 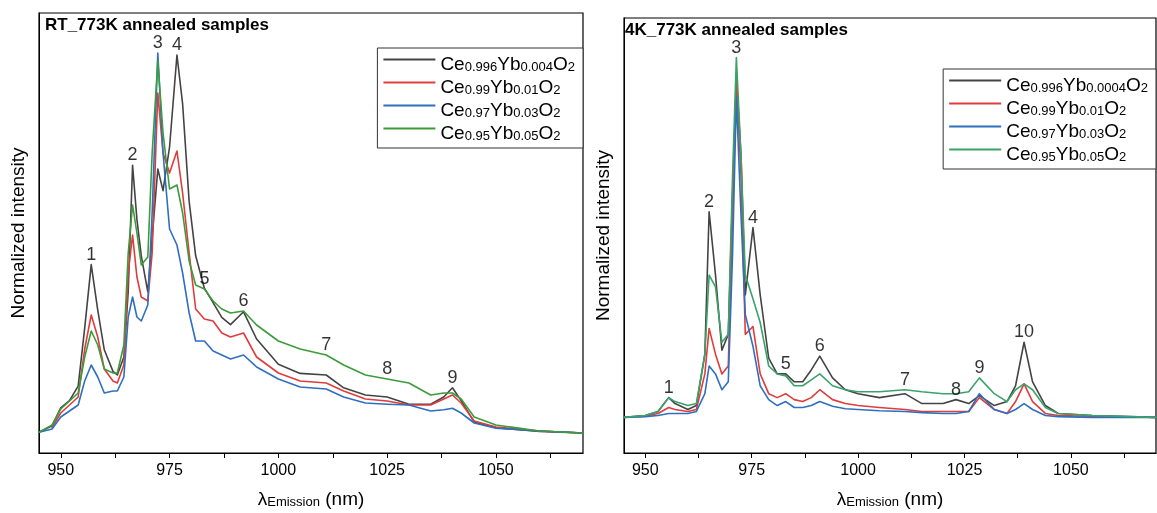 What do you see at coordinates (1024, 331) in the screenshot?
I see `annotation: 10` at bounding box center [1024, 331].